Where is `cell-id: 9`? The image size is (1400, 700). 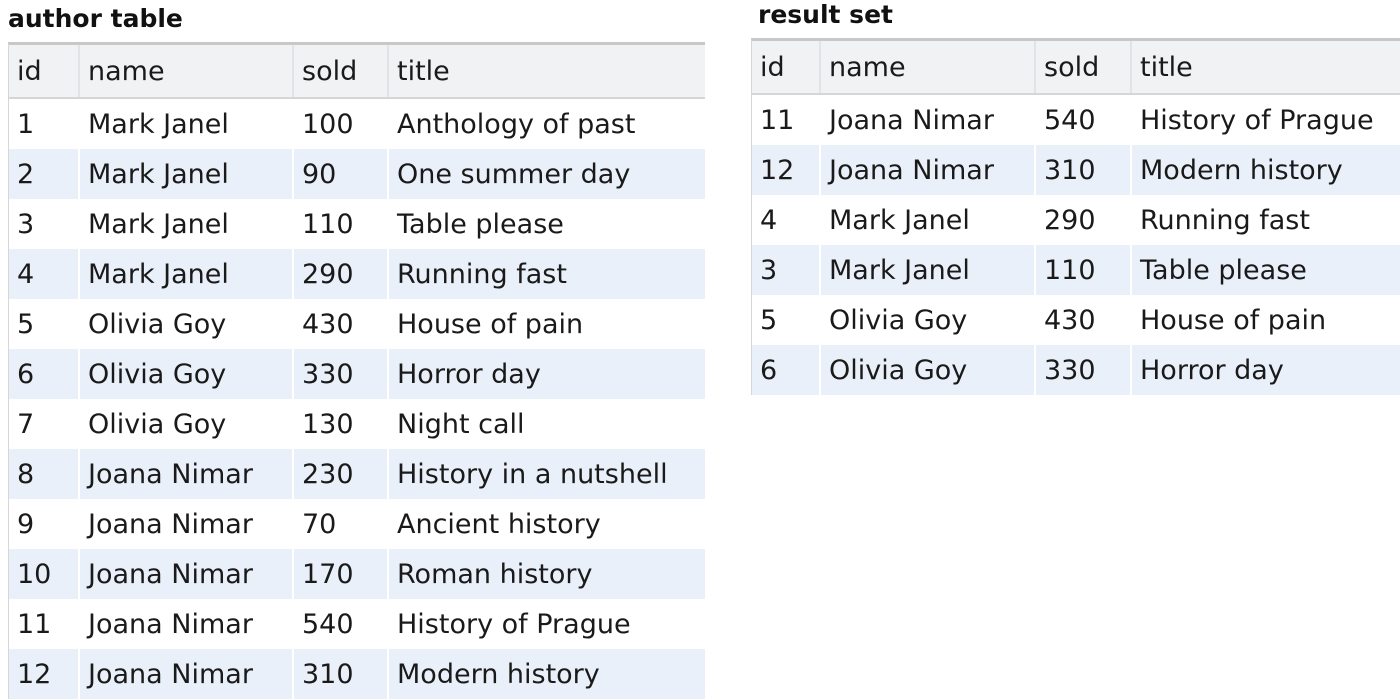 cell-id: 9 is located at coordinates (44, 524).